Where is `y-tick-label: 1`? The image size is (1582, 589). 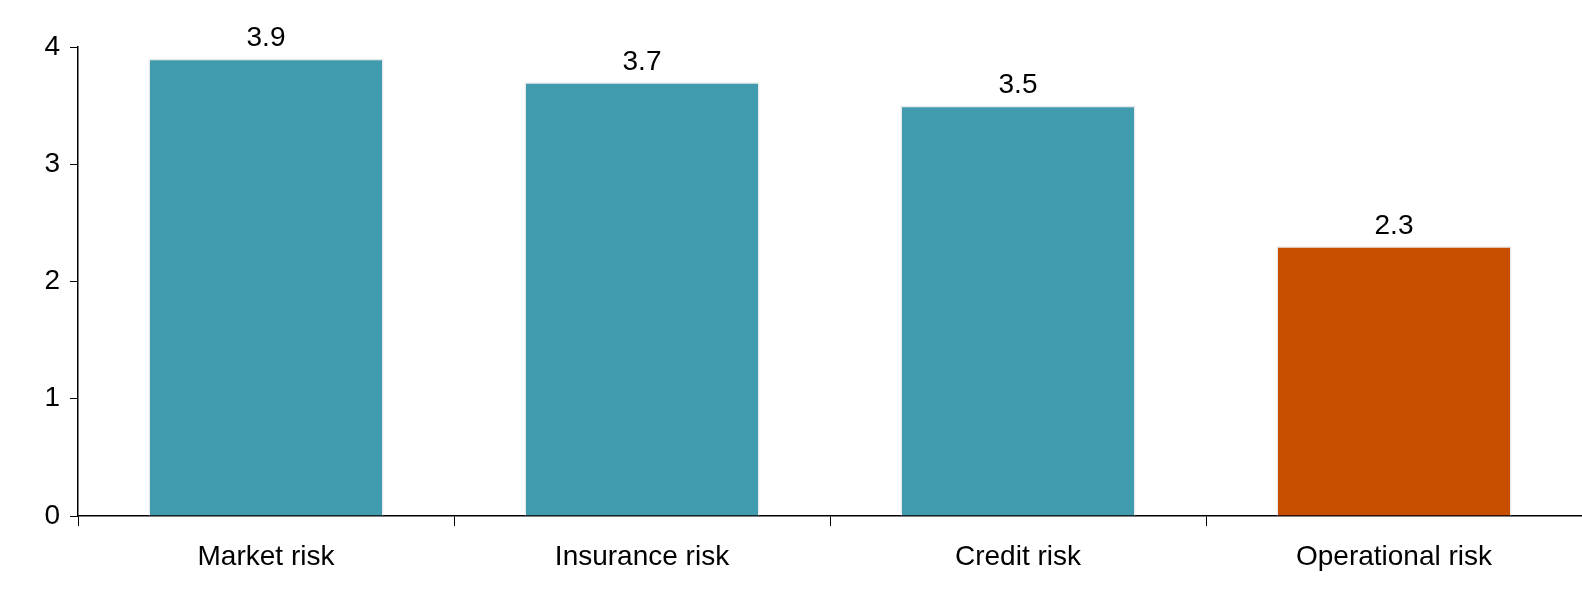 y-tick-label: 1 is located at coordinates (52, 397).